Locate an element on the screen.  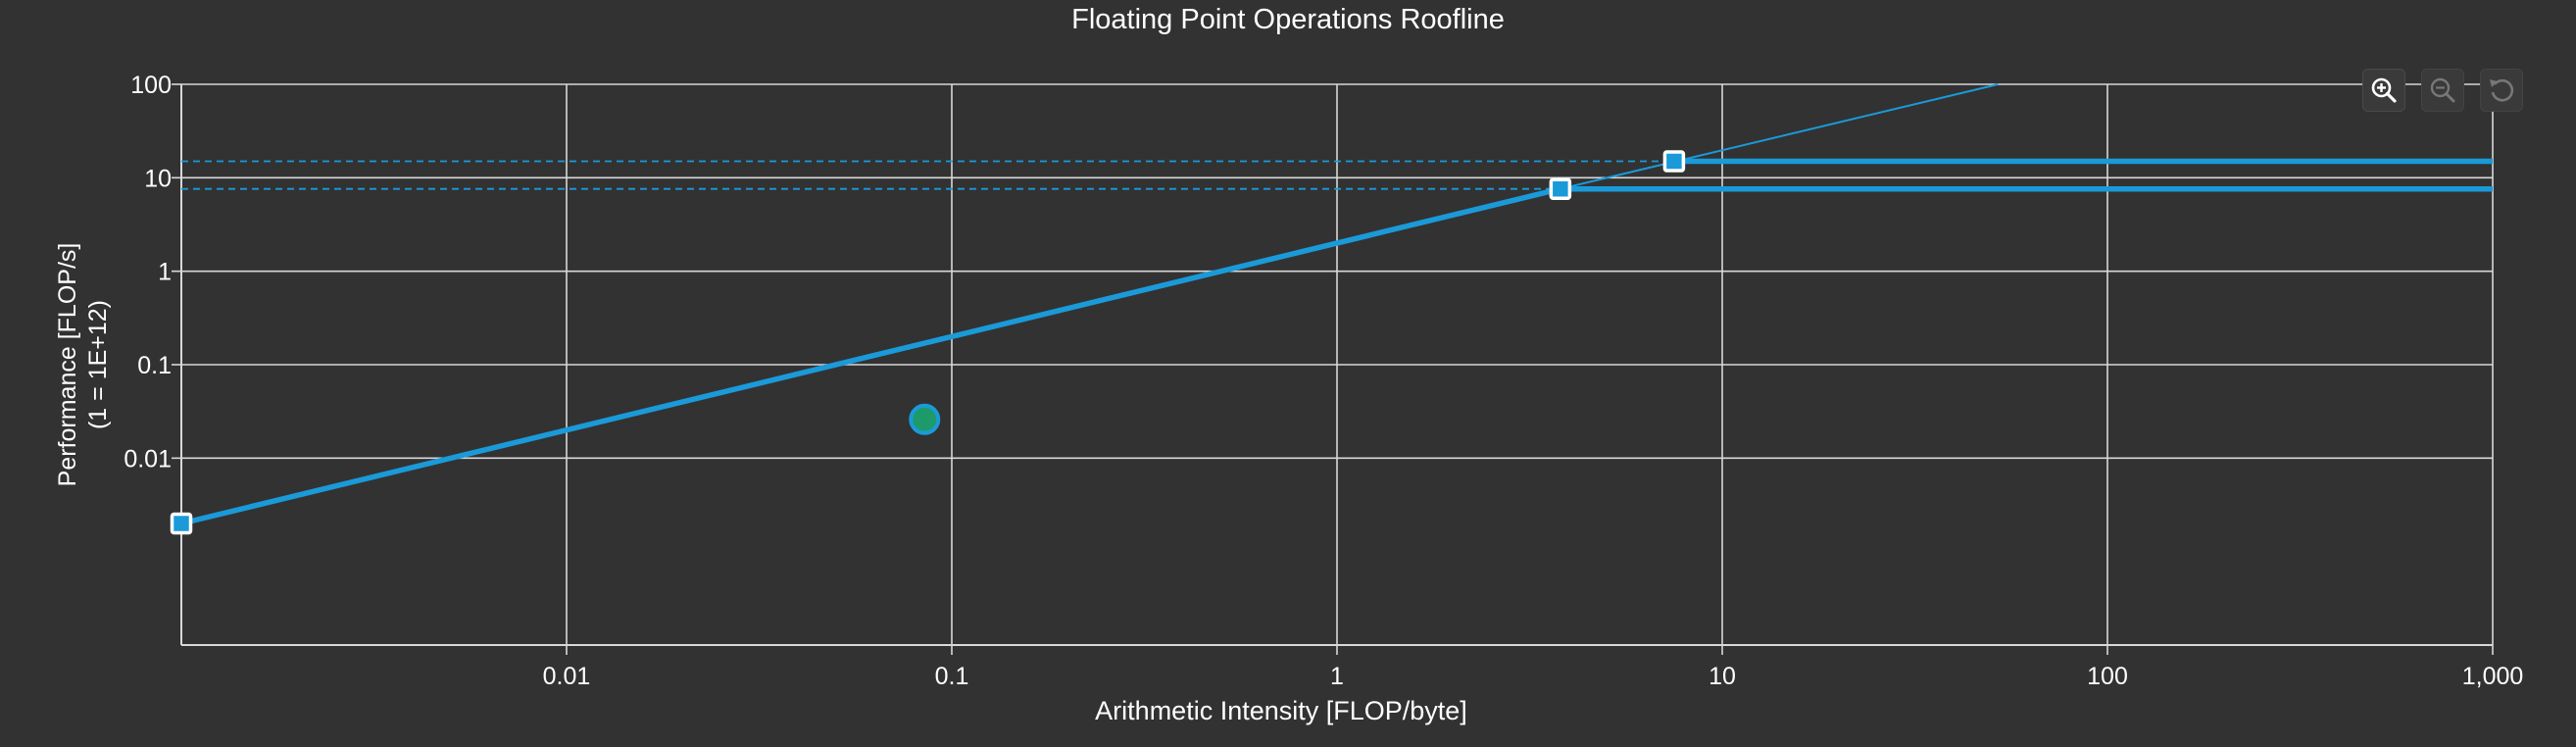
zoom-out-button is located at coordinates (2442, 90).